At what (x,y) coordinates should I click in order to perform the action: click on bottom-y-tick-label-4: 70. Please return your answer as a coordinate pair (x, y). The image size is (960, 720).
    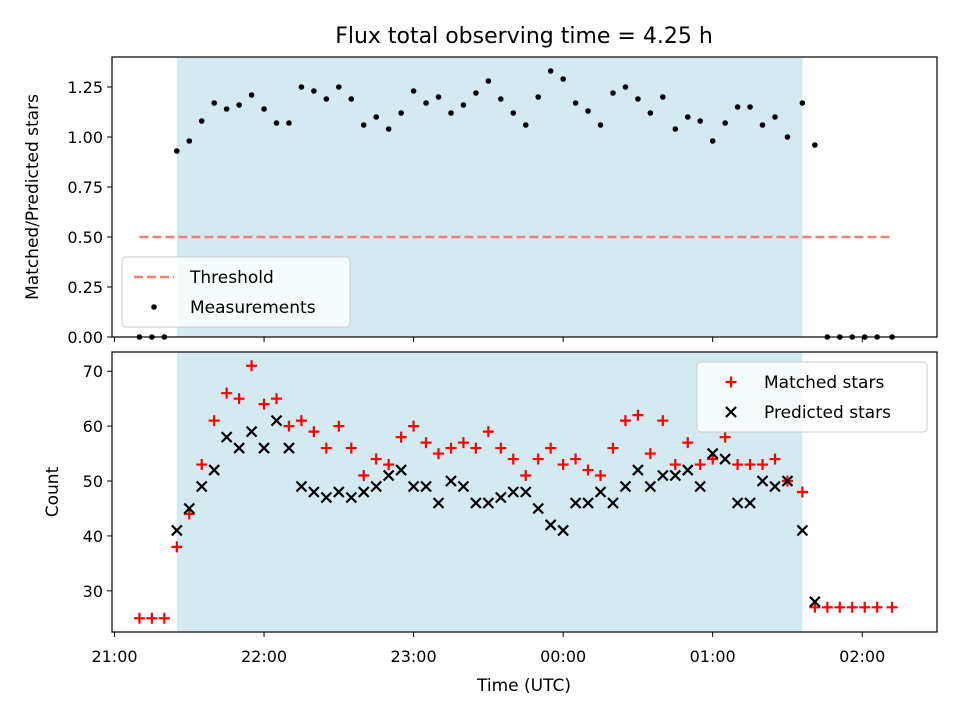
    Looking at the image, I should click on (93, 371).